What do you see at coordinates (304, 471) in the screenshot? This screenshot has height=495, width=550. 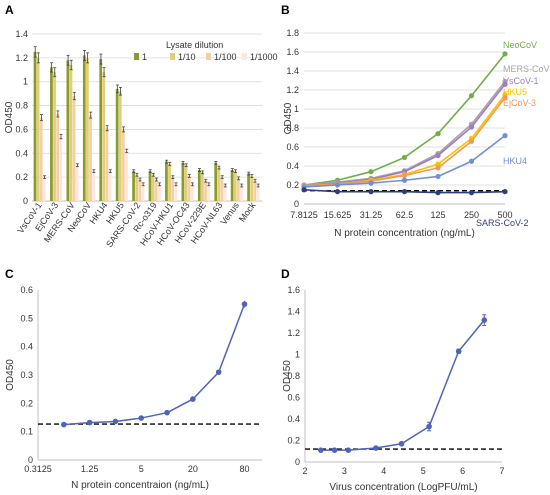 I see `x-tick-label: 2` at bounding box center [304, 471].